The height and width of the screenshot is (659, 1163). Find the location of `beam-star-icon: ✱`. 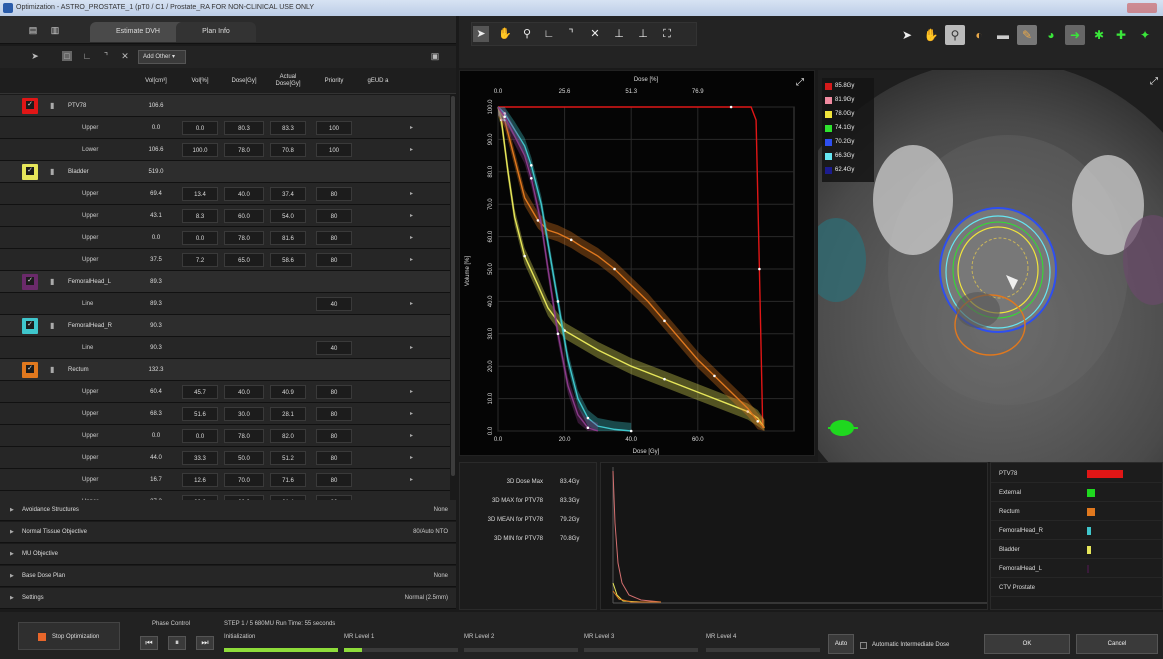

beam-star-icon: ✱ is located at coordinates (1099, 35).